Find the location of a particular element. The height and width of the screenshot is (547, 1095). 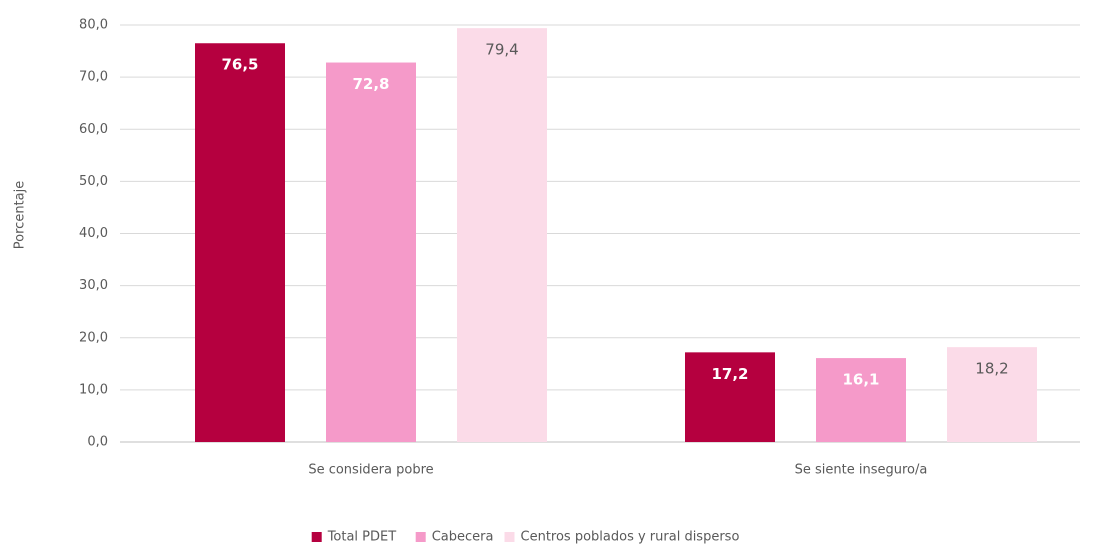

y-tick-label: 70,0 is located at coordinates (93, 77).